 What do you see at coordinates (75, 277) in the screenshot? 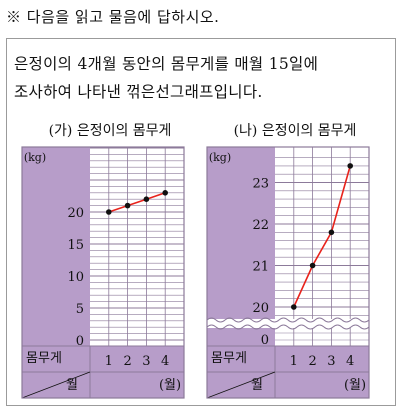
I see `y-tick-label: 10` at bounding box center [75, 277].